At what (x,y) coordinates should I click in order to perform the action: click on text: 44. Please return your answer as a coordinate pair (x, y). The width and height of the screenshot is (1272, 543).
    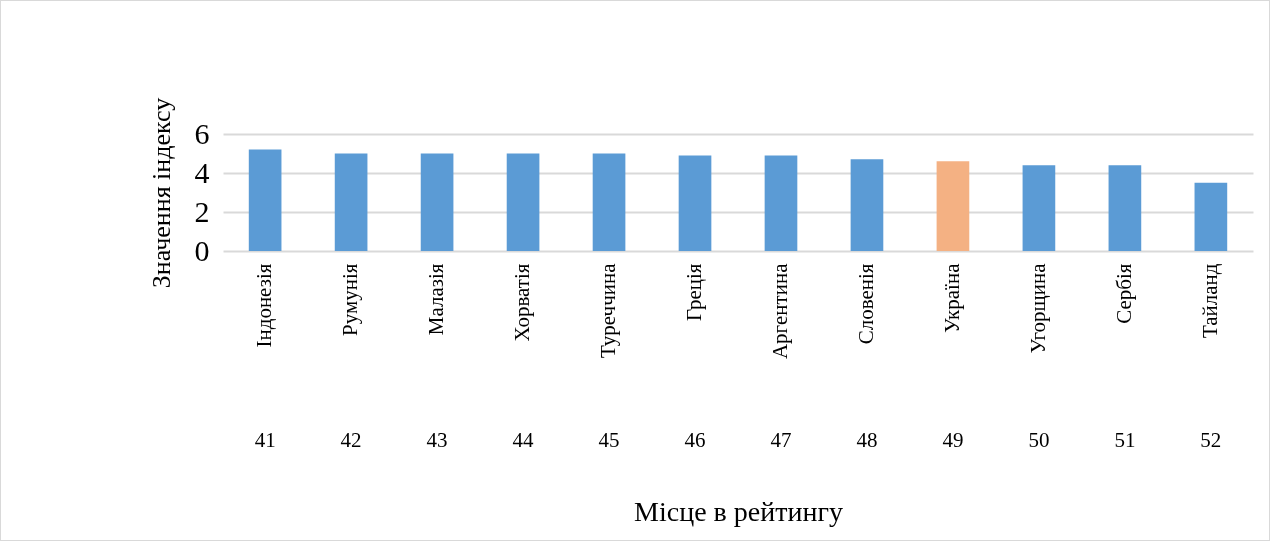
    Looking at the image, I should click on (523, 440).